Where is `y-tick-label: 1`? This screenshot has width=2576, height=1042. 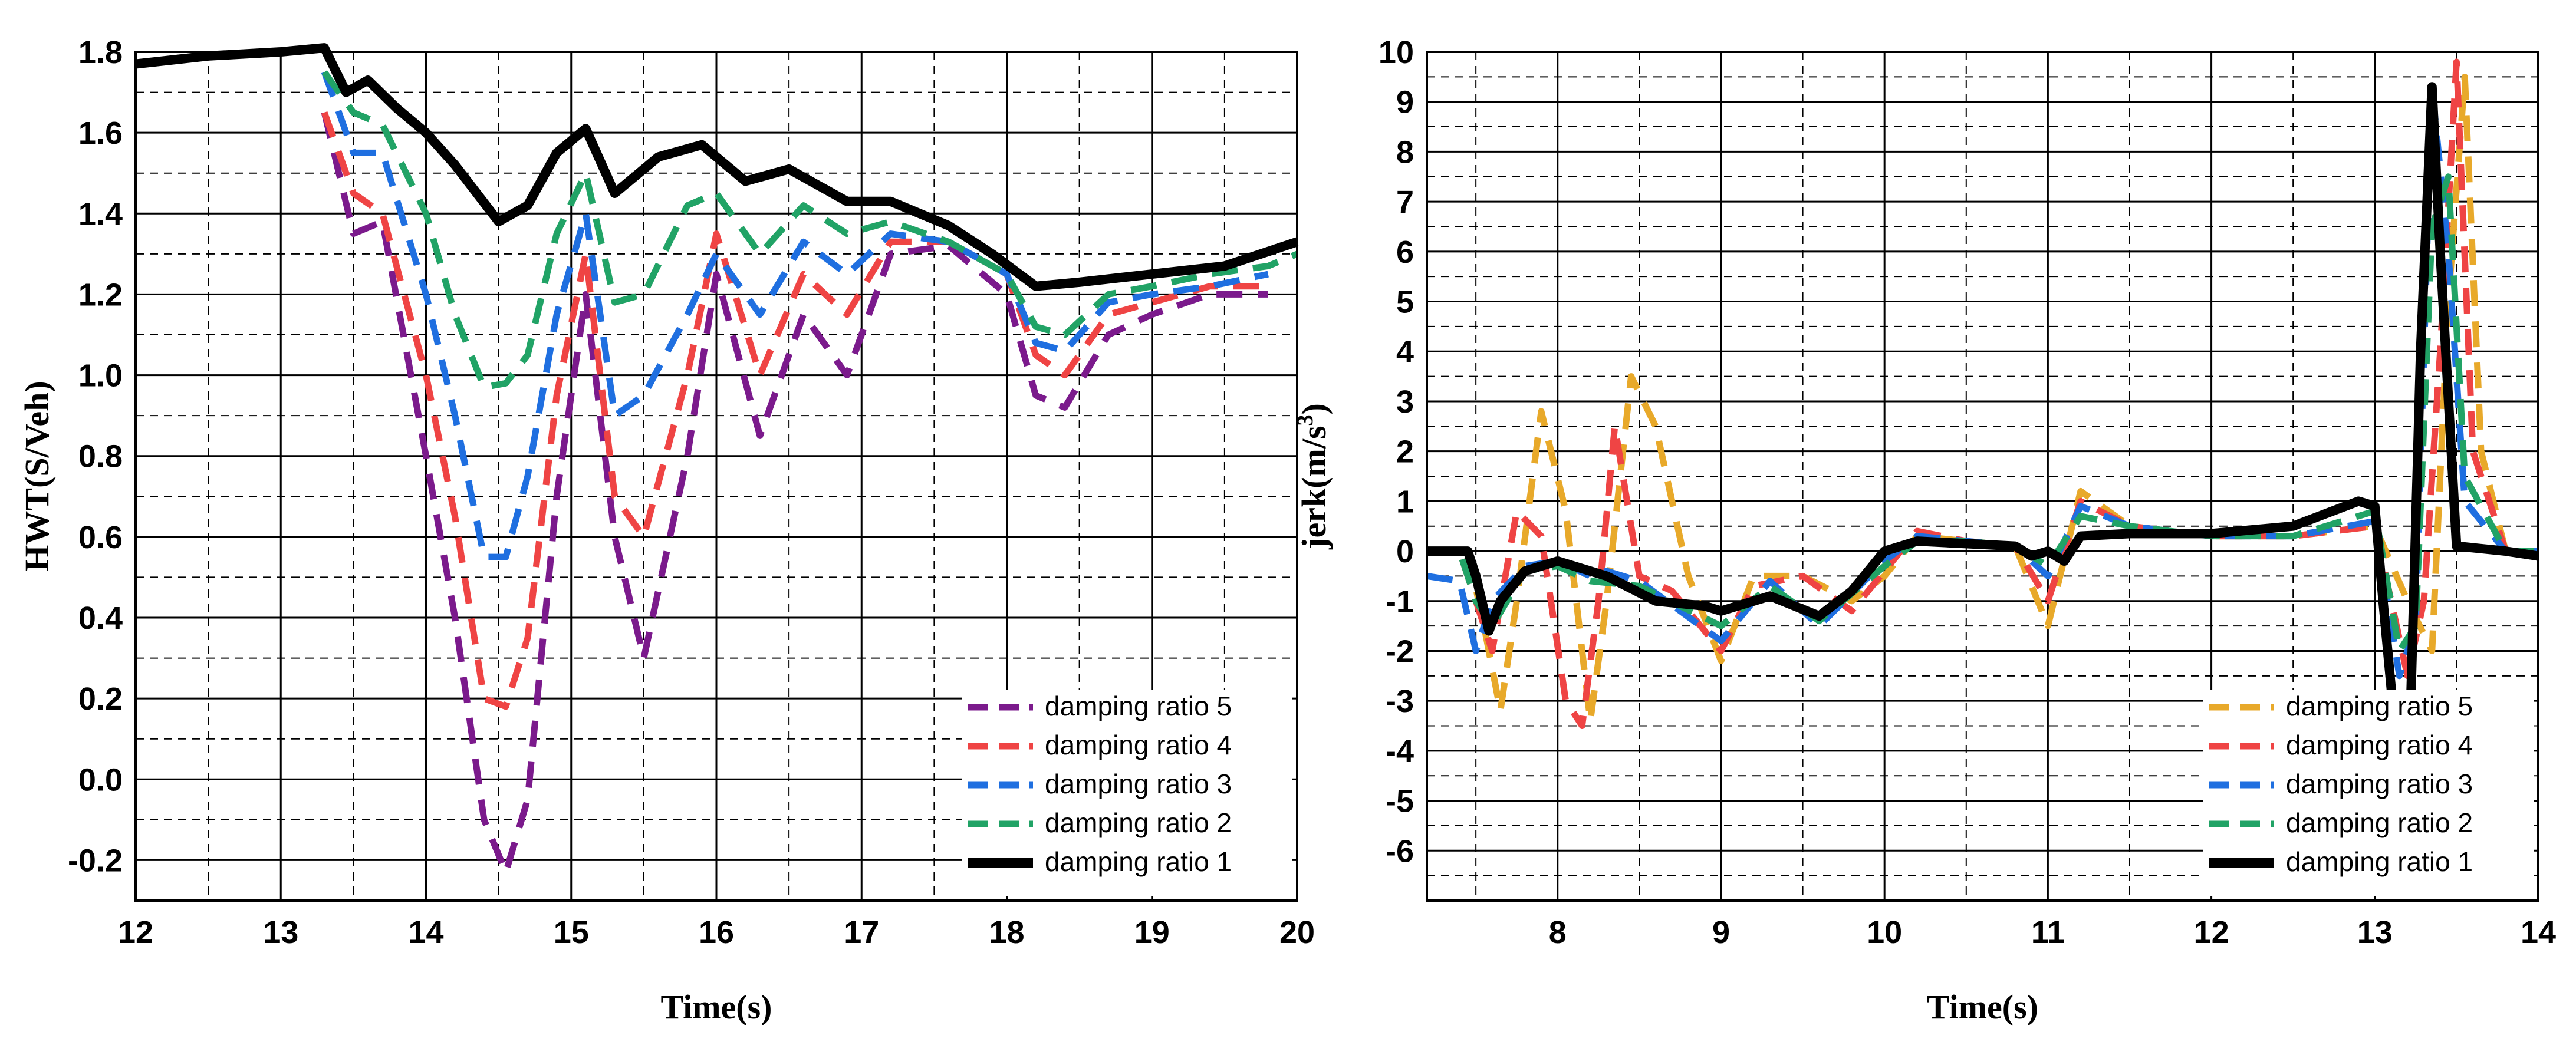 y-tick-label: 1 is located at coordinates (1405, 501).